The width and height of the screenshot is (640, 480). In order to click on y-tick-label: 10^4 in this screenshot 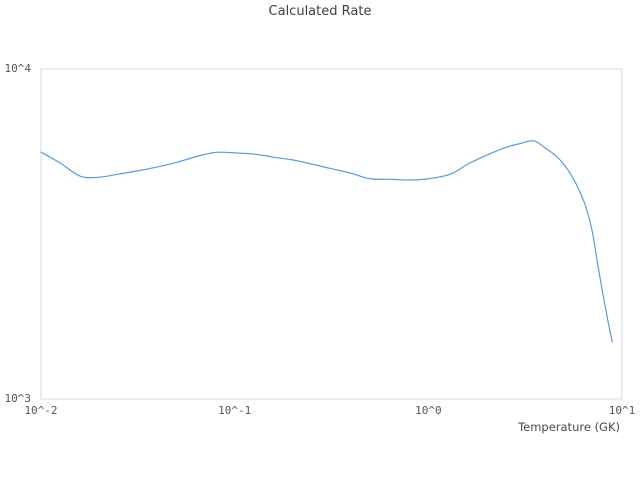, I will do `click(18, 68)`.